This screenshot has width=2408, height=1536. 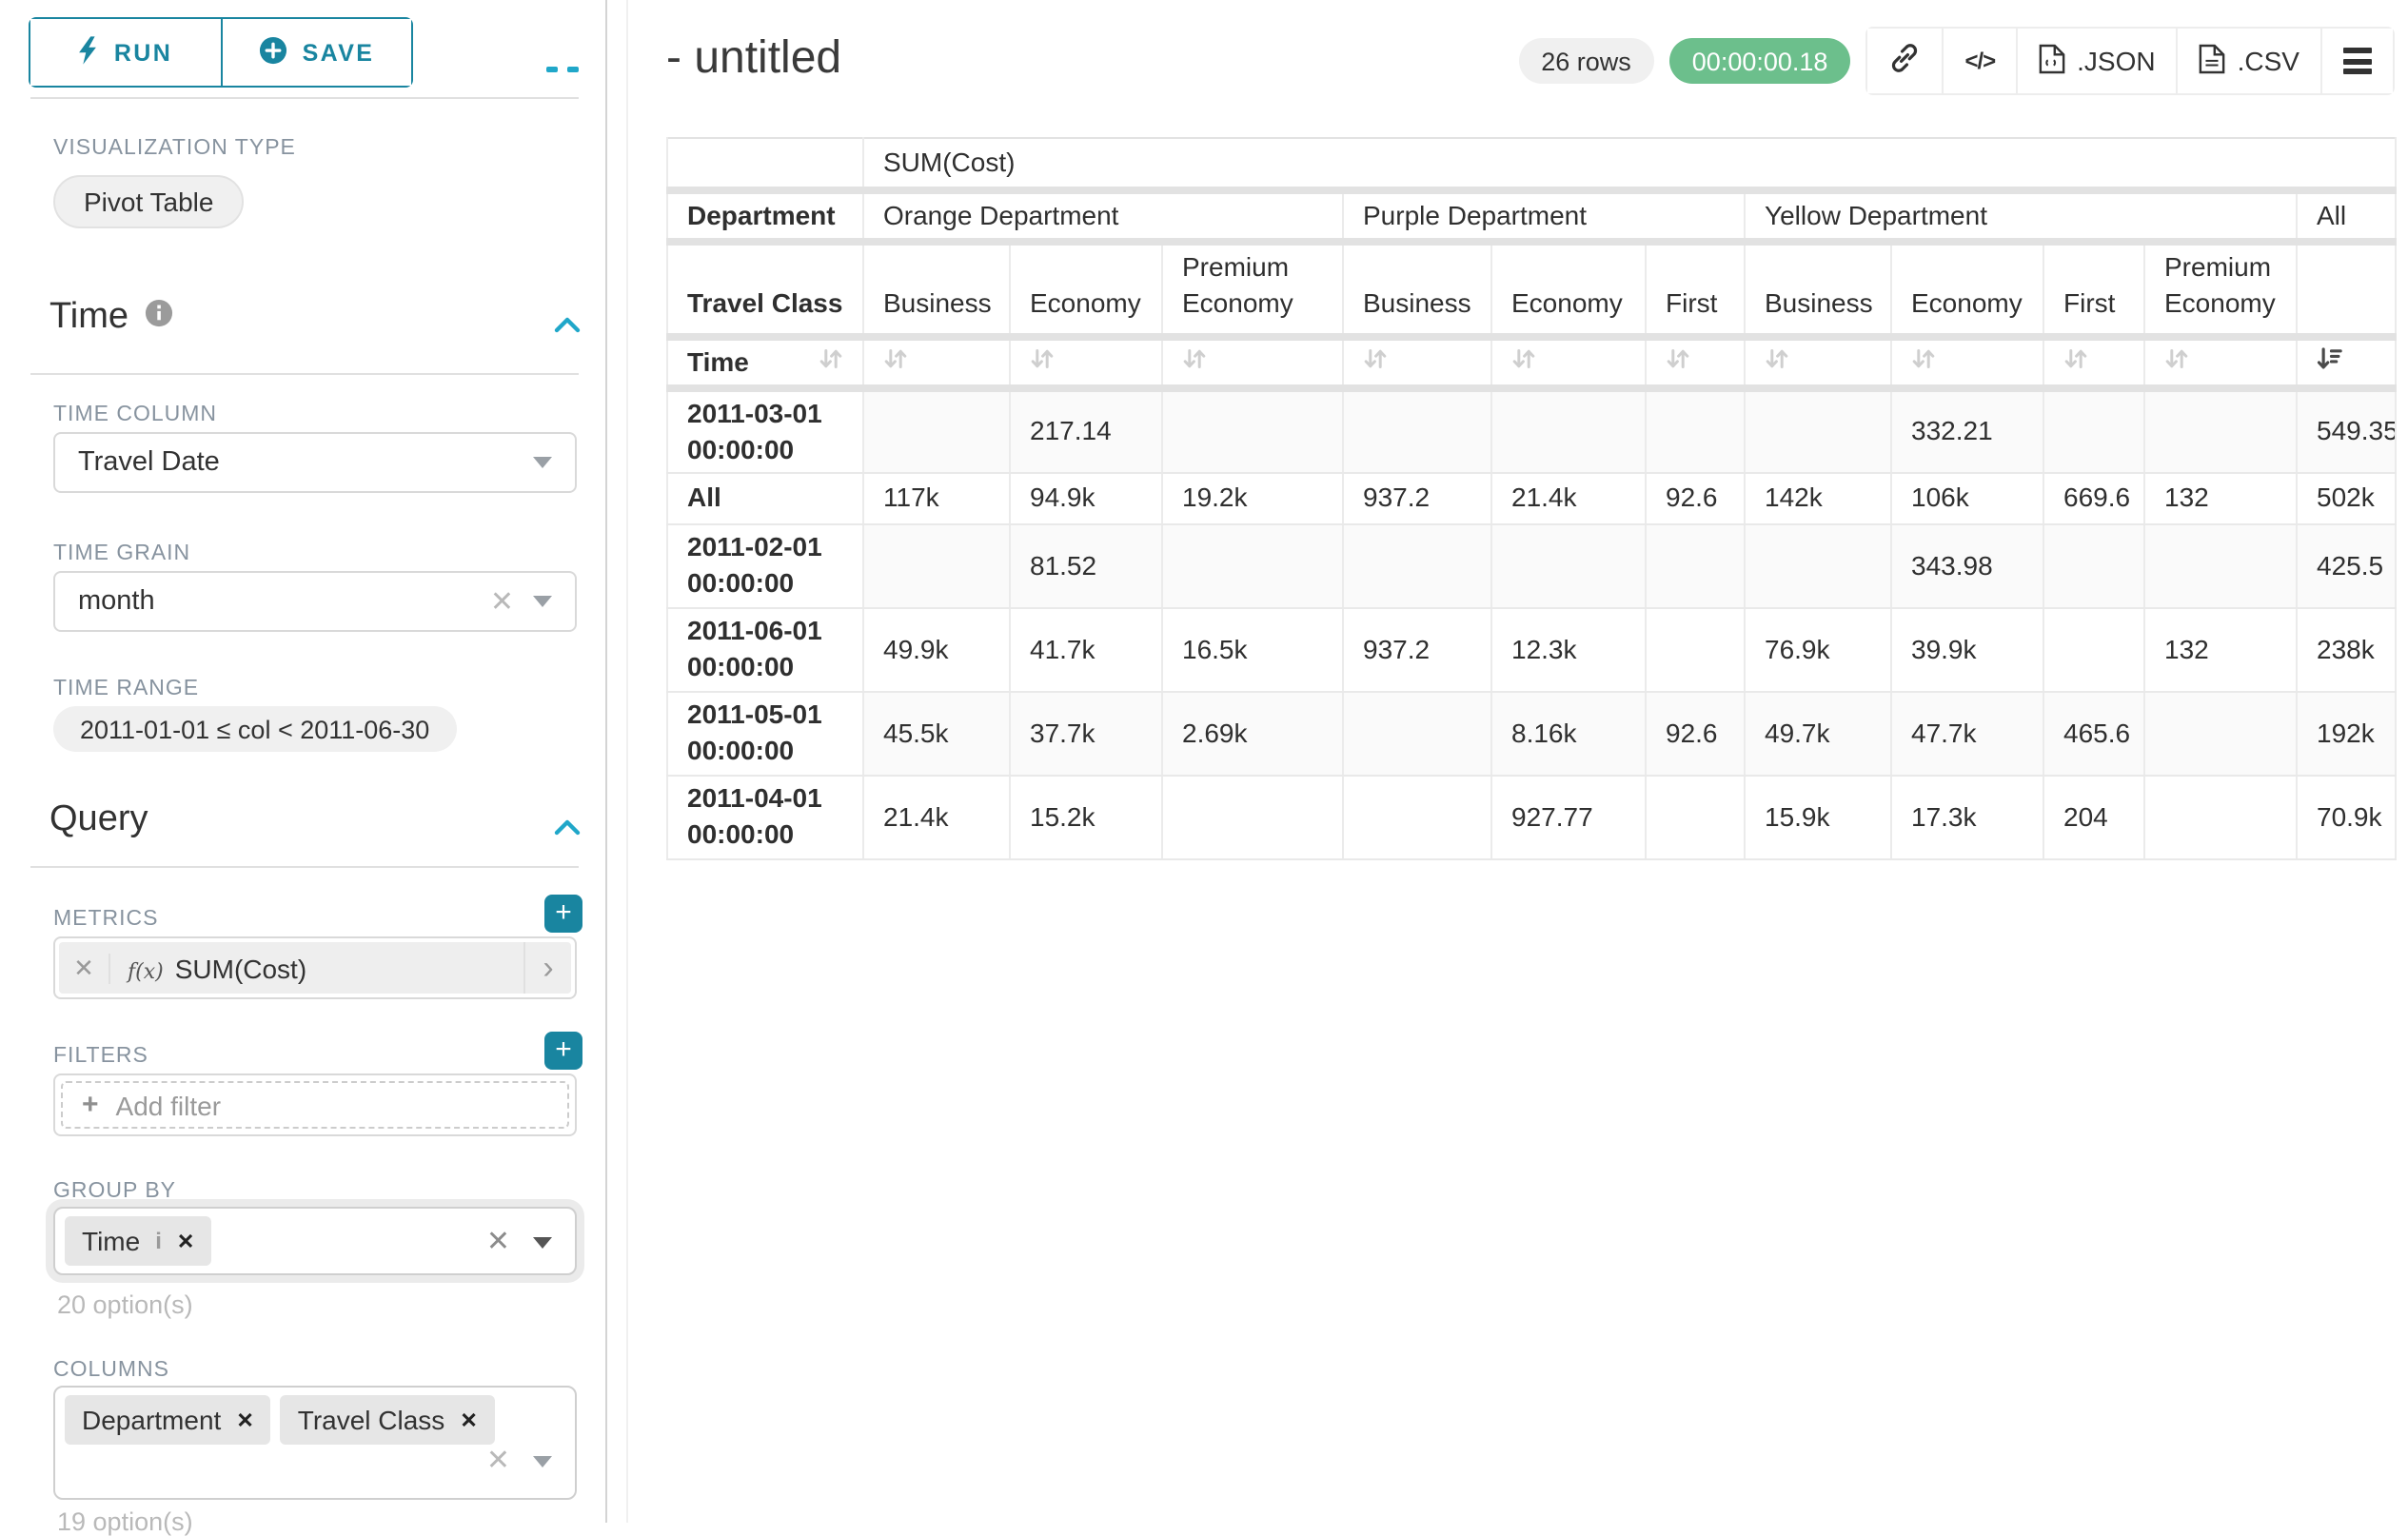 I want to click on value-cell: 192k, so click(x=2346, y=733).